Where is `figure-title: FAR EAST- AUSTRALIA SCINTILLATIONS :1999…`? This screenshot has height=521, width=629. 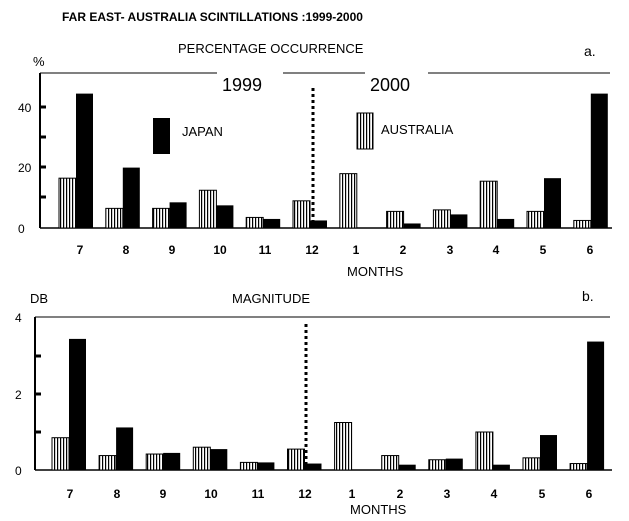 figure-title: FAR EAST- AUSTRALIA SCINTILLATIONS :1999… is located at coordinates (212, 17).